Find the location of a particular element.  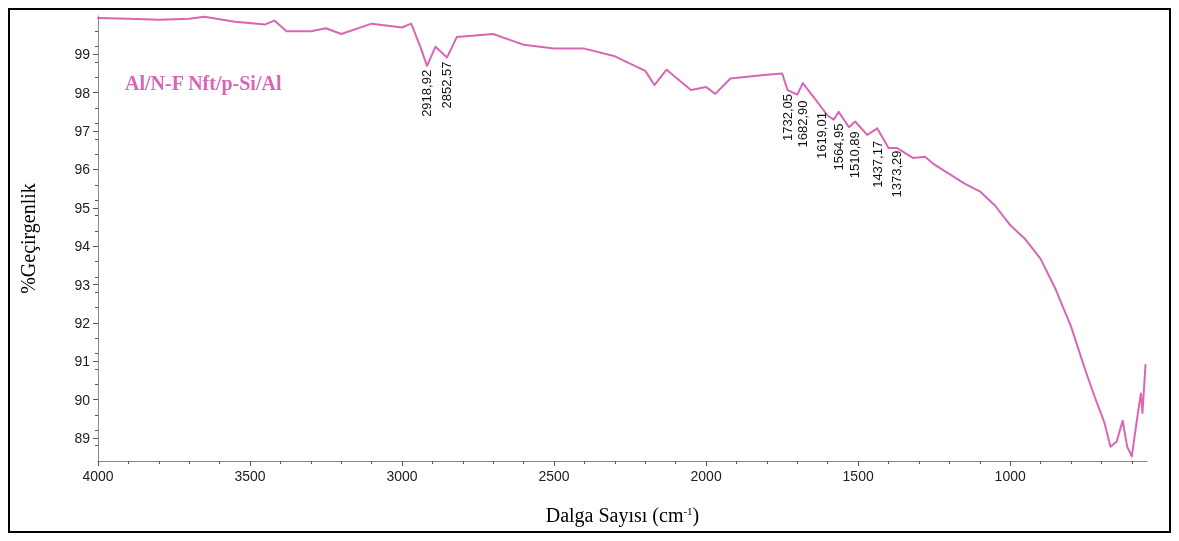

x-tick-label: 2500 is located at coordinates (554, 476).